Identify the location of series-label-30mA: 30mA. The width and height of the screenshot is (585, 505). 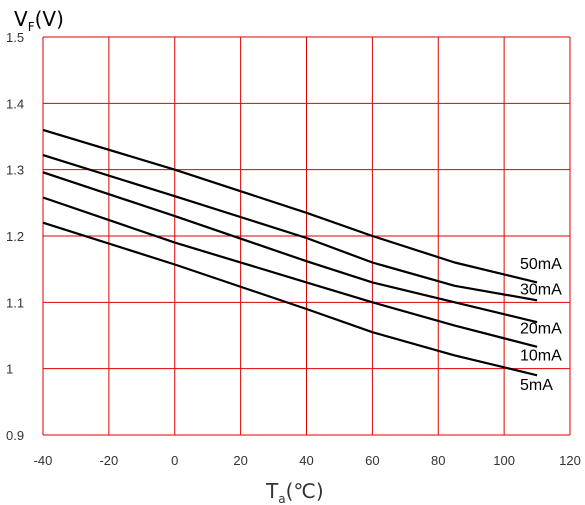
(541, 289).